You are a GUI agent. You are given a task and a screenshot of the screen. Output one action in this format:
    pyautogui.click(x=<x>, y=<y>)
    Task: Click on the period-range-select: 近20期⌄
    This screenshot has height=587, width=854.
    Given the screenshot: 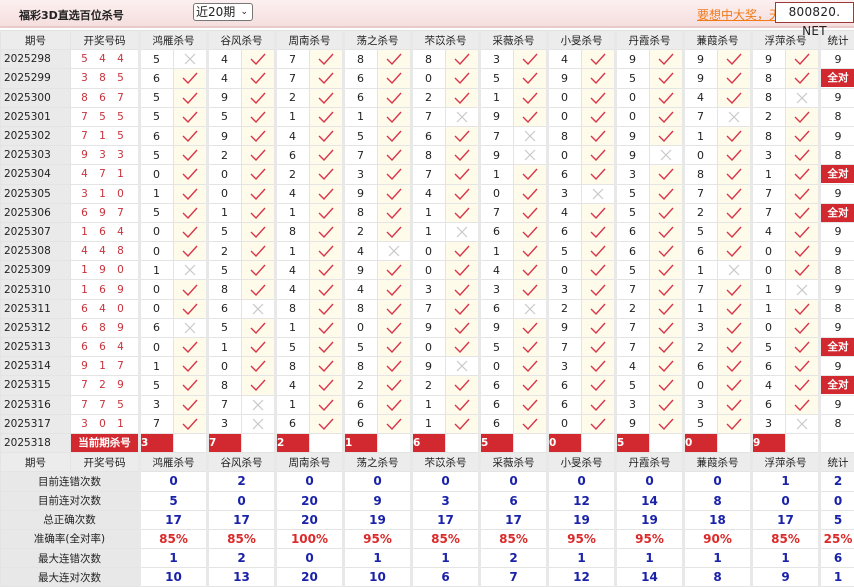 What is the action you would take?
    pyautogui.click(x=223, y=12)
    